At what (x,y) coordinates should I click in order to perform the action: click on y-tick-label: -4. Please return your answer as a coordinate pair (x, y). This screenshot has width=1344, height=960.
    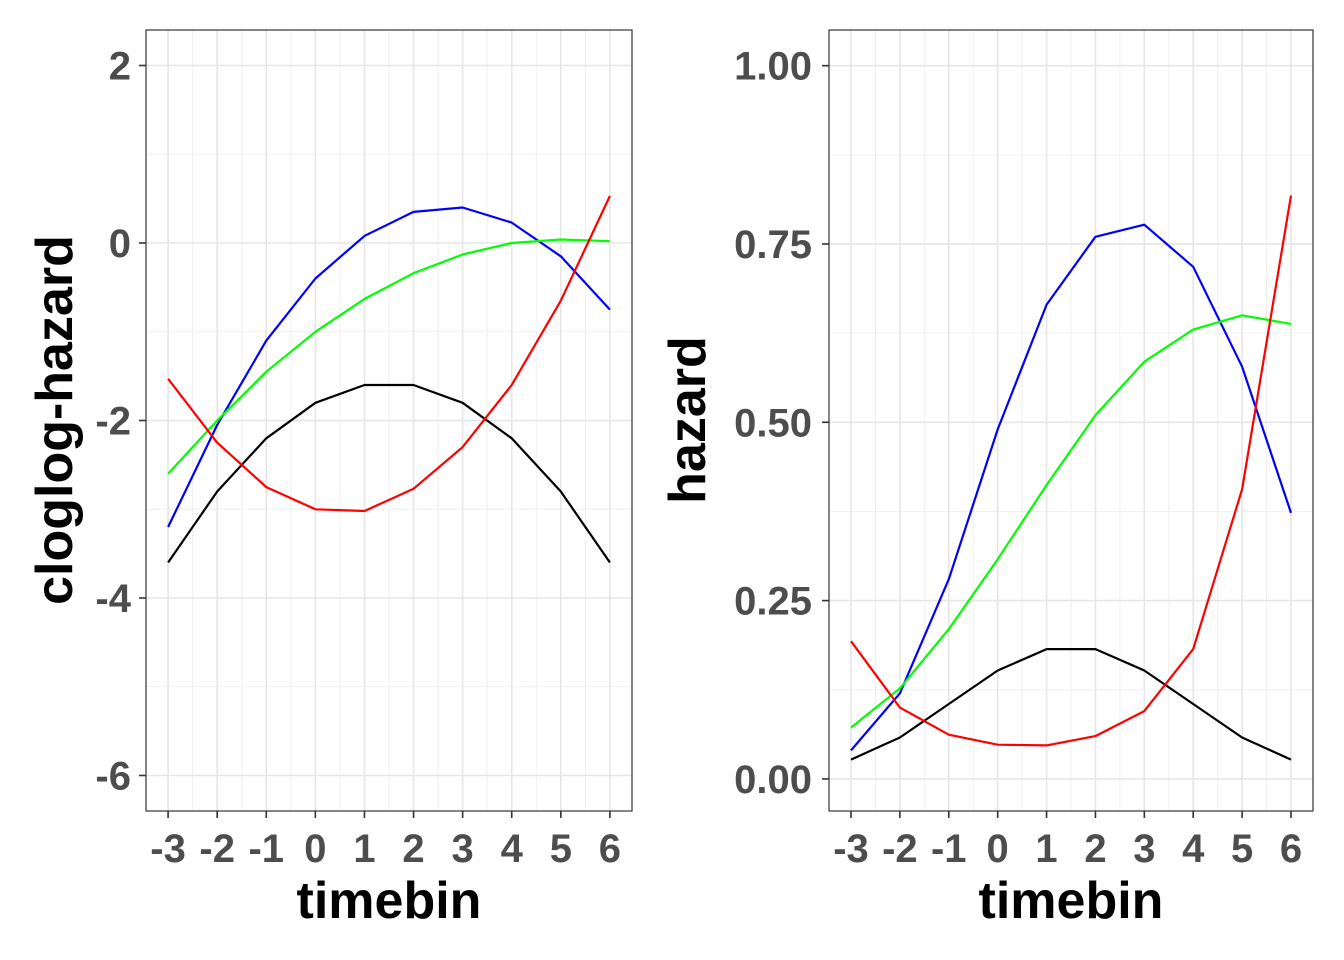
    Looking at the image, I should click on (113, 599).